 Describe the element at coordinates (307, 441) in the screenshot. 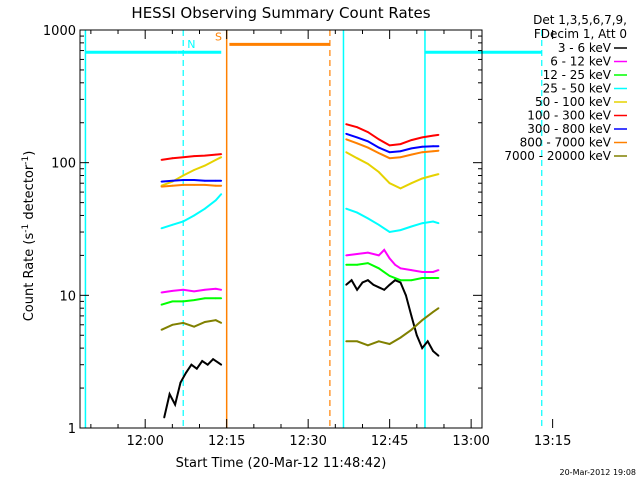

I see `x-tick-label: 12:30` at that location.